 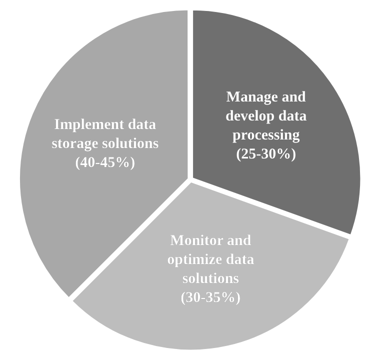 What do you see at coordinates (105, 144) in the screenshot?
I see `slice-label: Implement data storage solutions (40-45%)` at bounding box center [105, 144].